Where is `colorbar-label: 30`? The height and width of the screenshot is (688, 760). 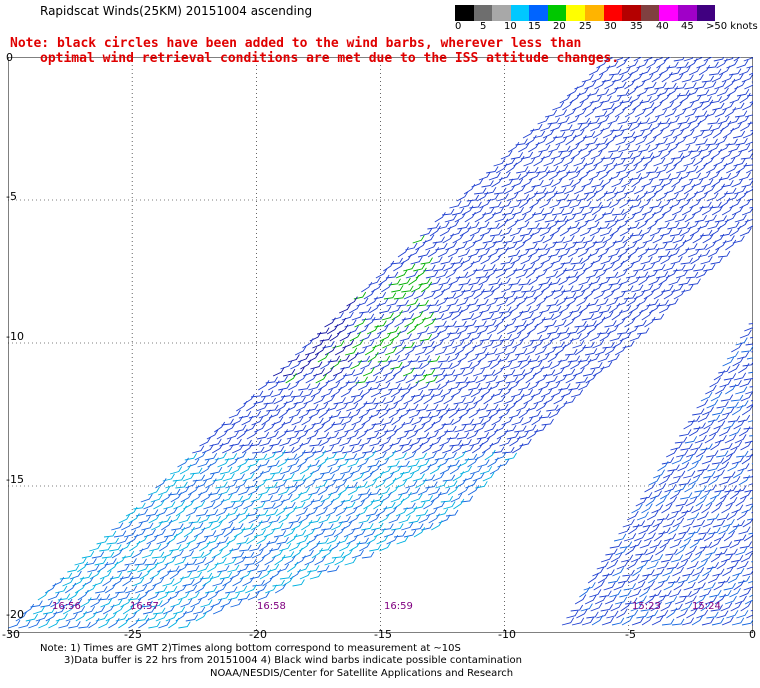
colorbar-label: 30 is located at coordinates (610, 26).